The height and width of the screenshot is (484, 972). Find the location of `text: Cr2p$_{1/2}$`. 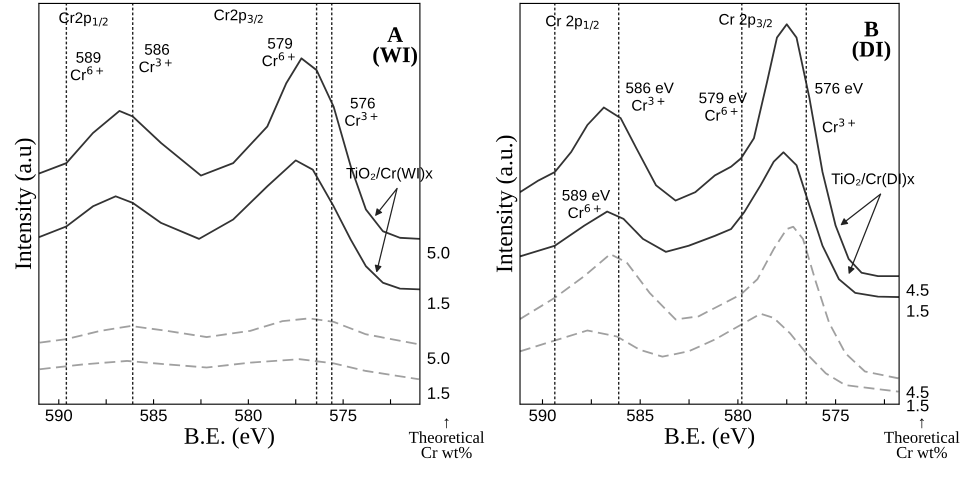

text: Cr2p$_{1/2}$ is located at coordinates (83, 19).